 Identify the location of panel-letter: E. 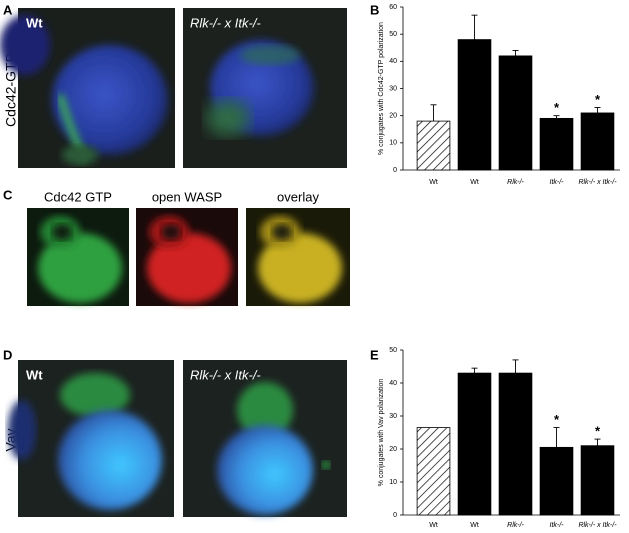
(374, 354).